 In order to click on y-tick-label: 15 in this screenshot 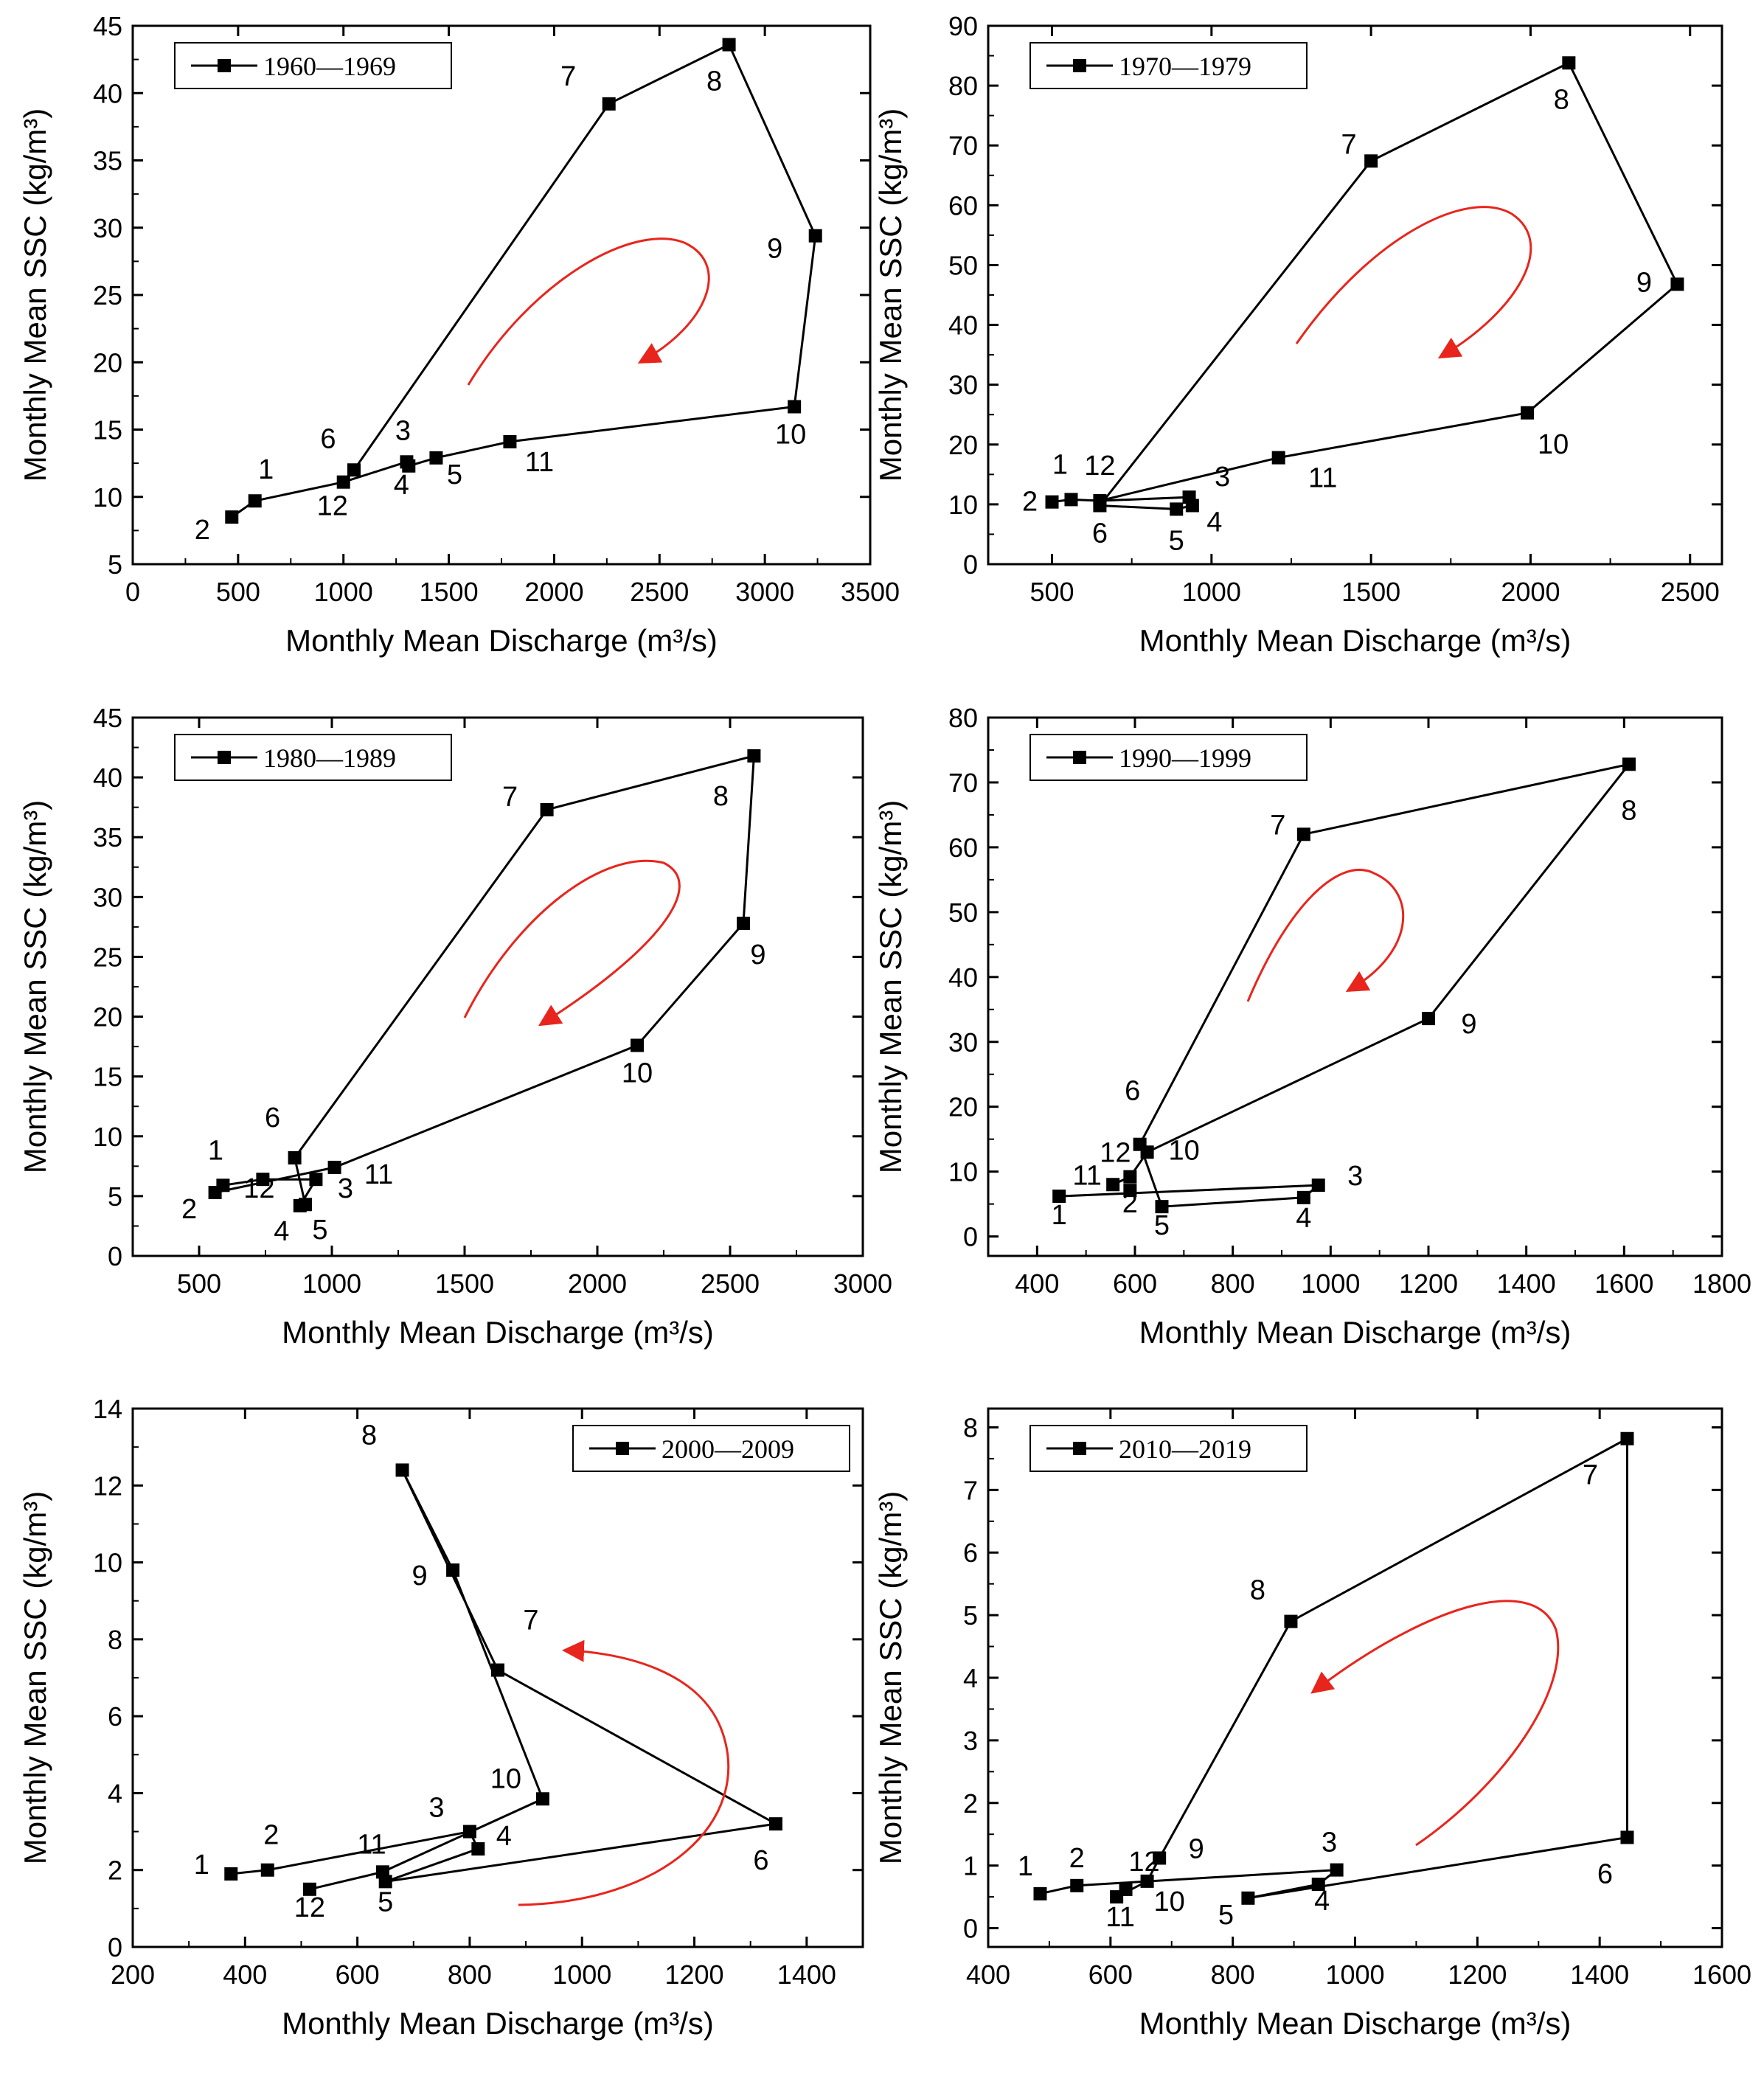, I will do `click(108, 430)`.